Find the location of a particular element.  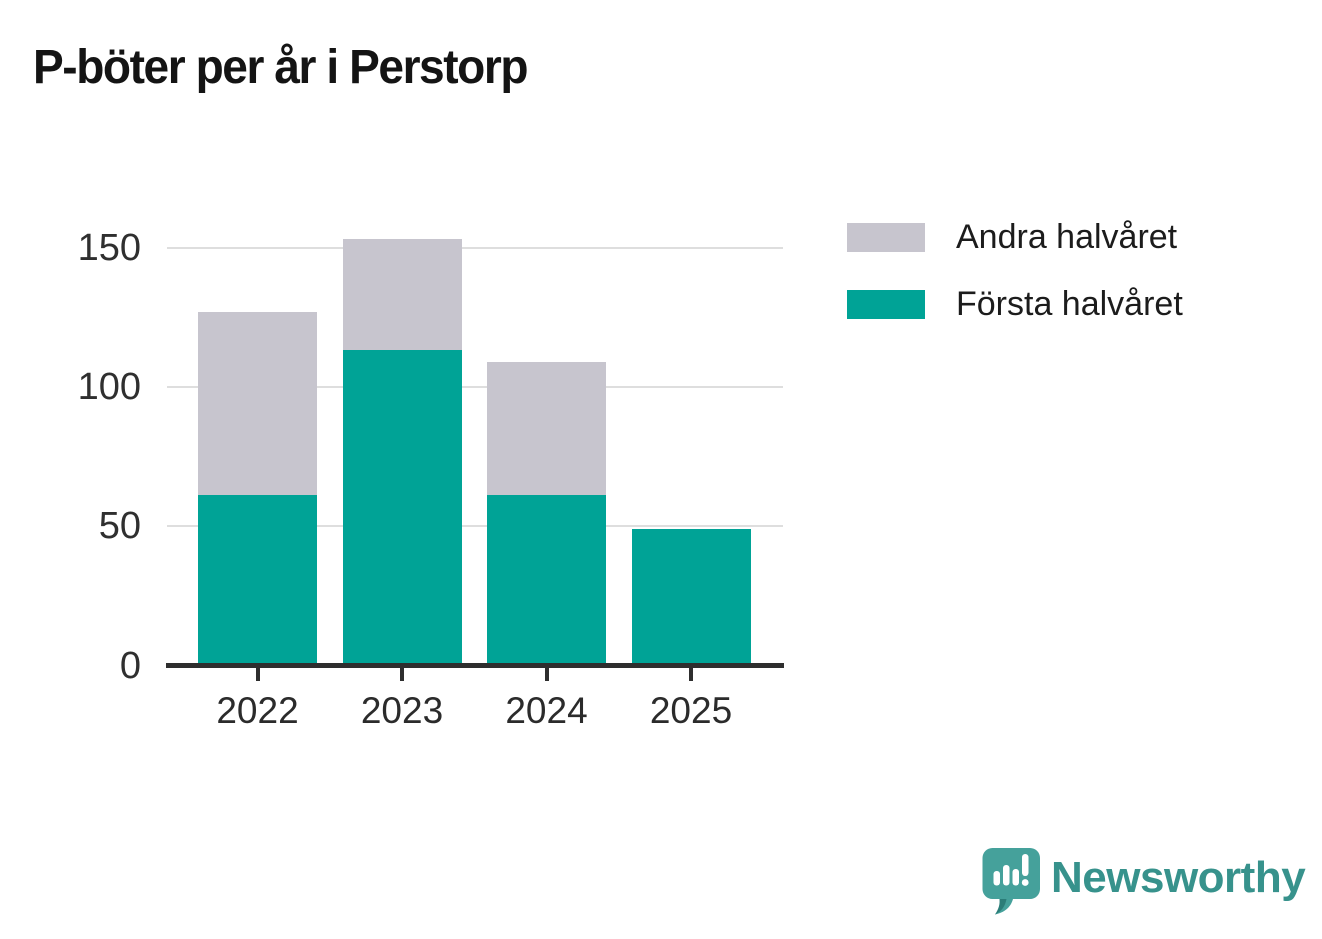

x-axis-tick-2025 is located at coordinates (691, 674).